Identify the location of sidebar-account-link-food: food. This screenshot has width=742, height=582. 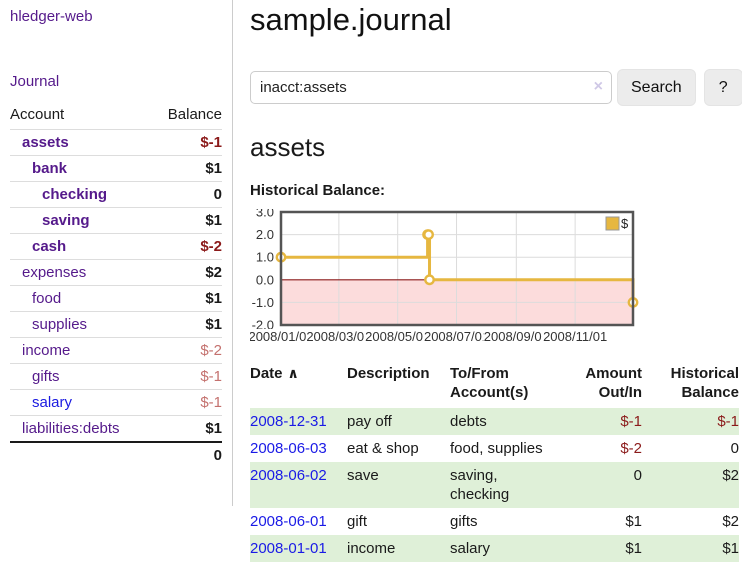
(47, 298).